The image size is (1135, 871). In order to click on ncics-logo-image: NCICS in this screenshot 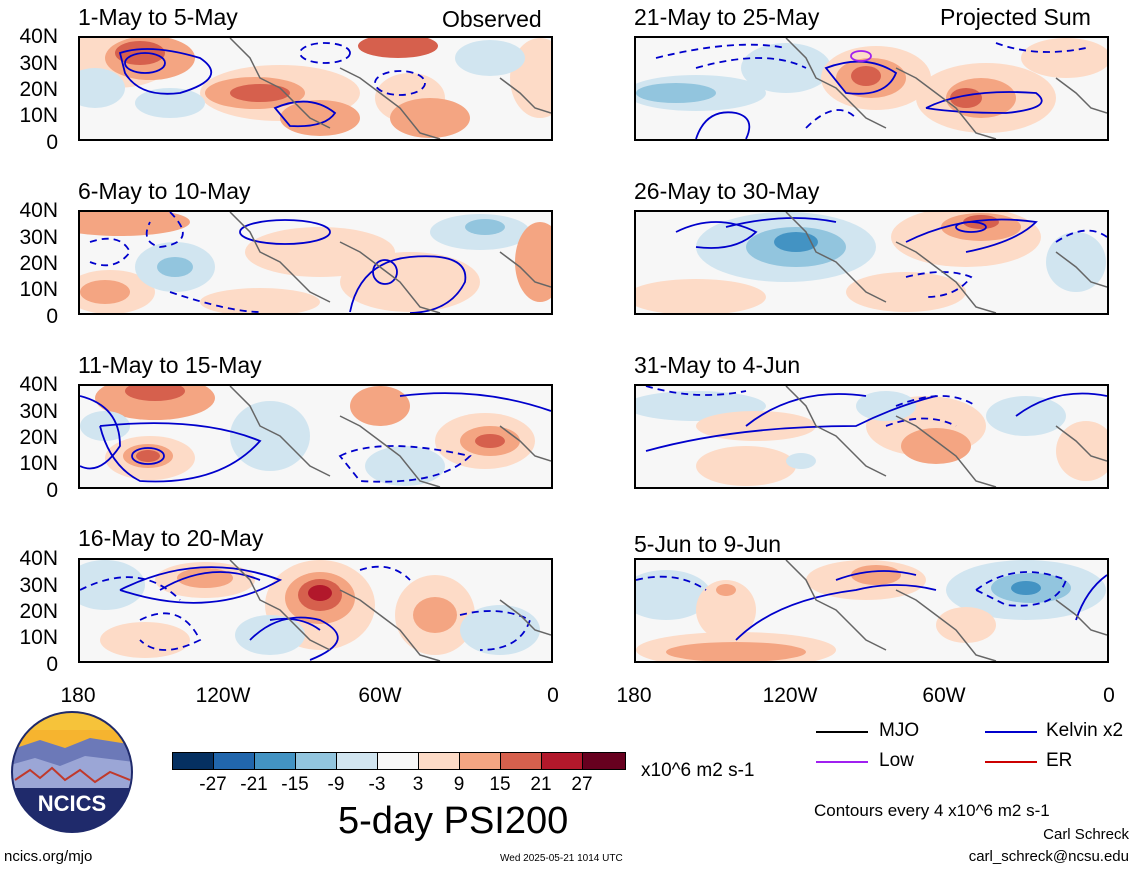, I will do `click(72, 772)`.